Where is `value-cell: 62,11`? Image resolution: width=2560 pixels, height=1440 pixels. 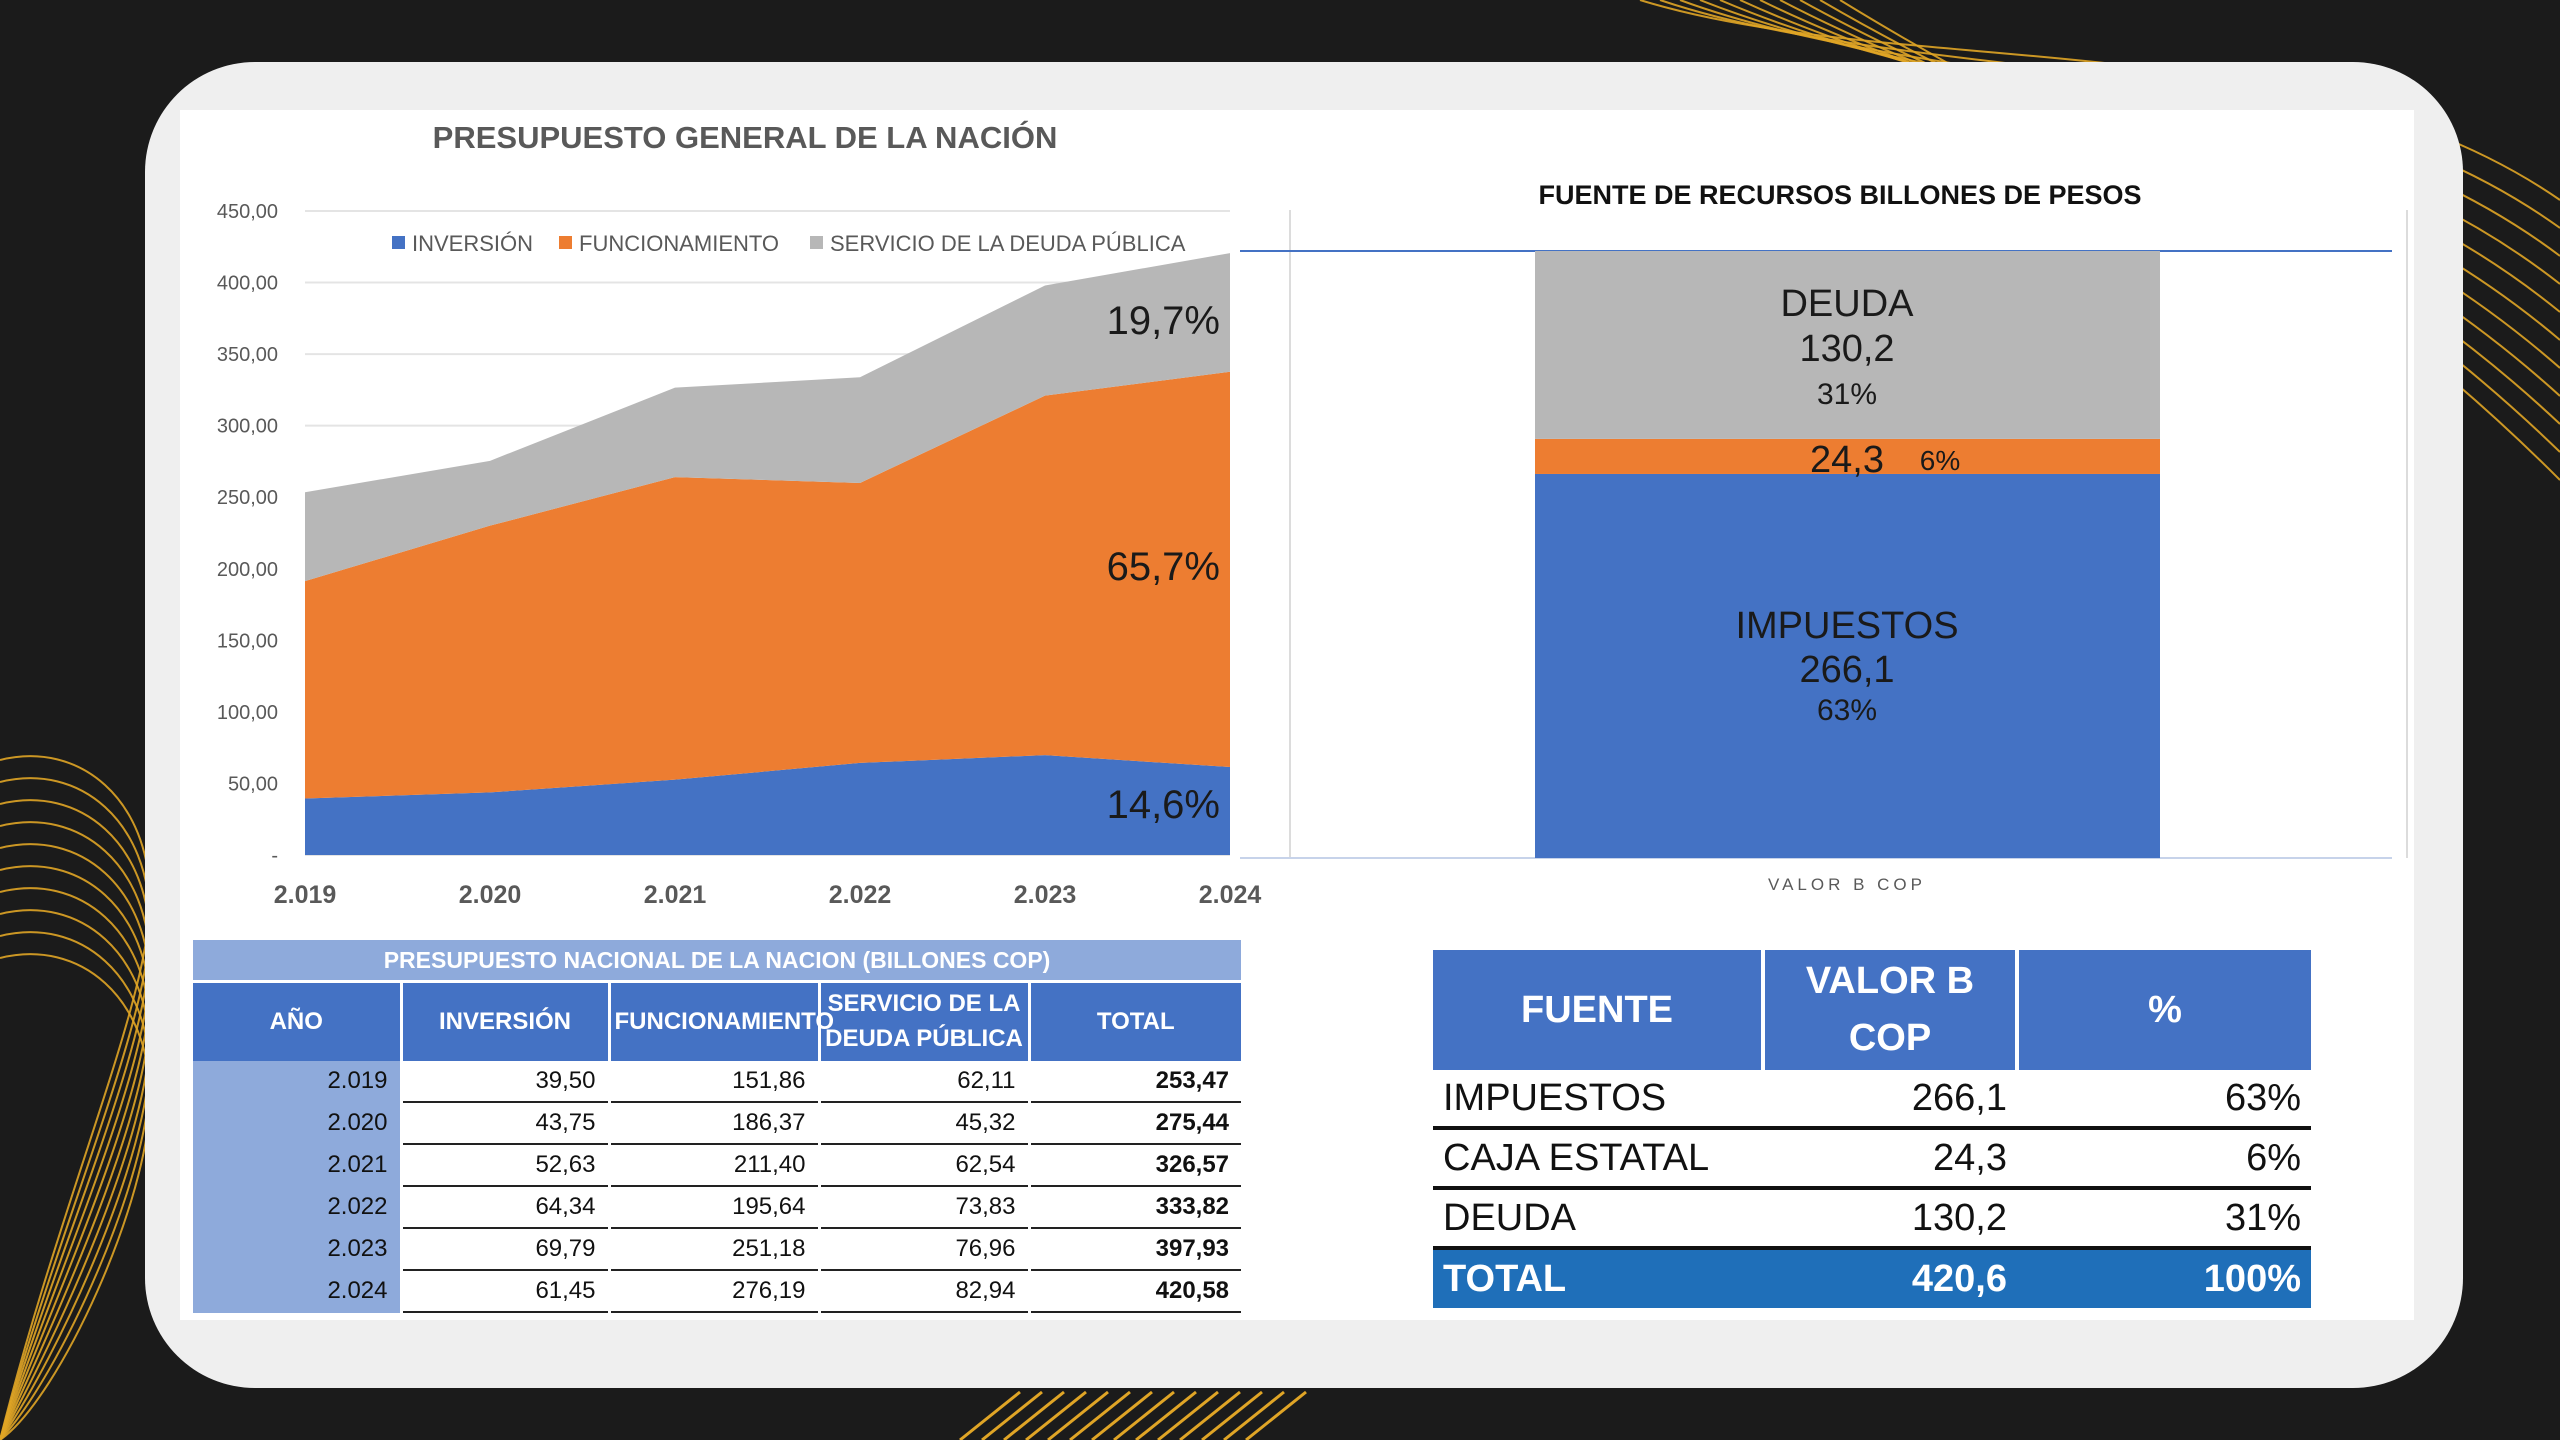
value-cell: 62,11 is located at coordinates (923, 1082).